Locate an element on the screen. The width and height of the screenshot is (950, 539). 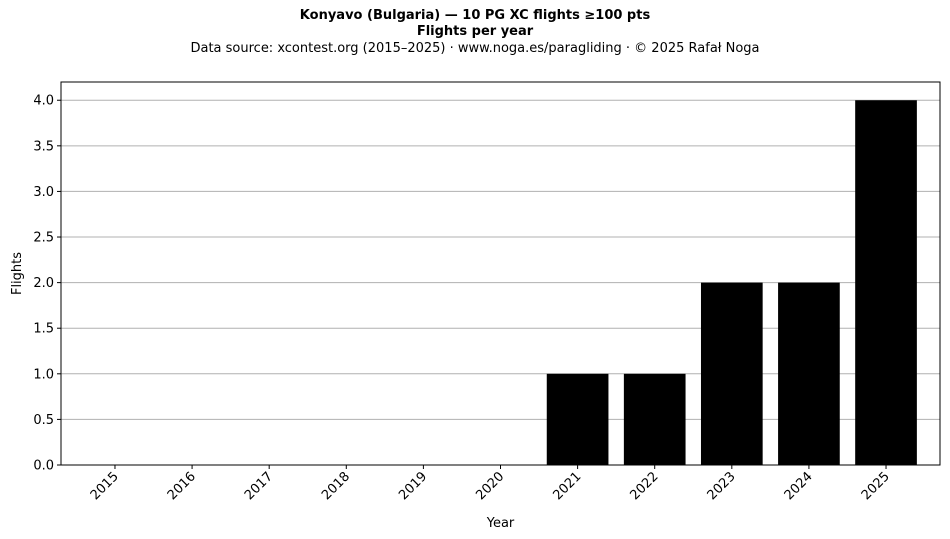
x-tick-label: 2021 is located at coordinates (567, 486).